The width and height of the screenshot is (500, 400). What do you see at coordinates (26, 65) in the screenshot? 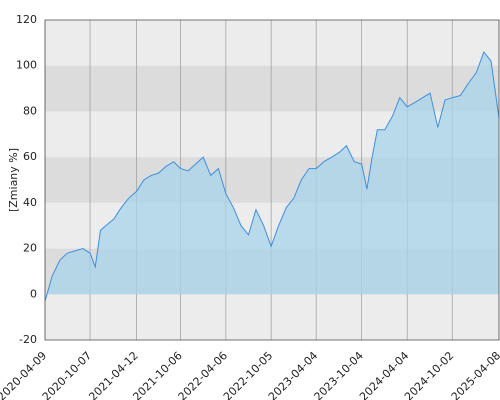
I see `y-tick-label: 100` at bounding box center [26, 65].